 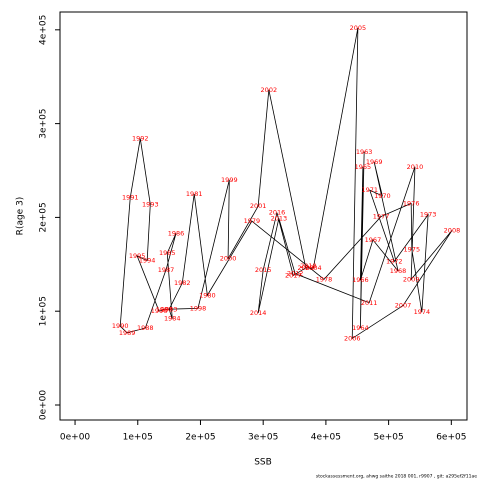 I want to click on point-label: 2006, so click(x=352, y=338).